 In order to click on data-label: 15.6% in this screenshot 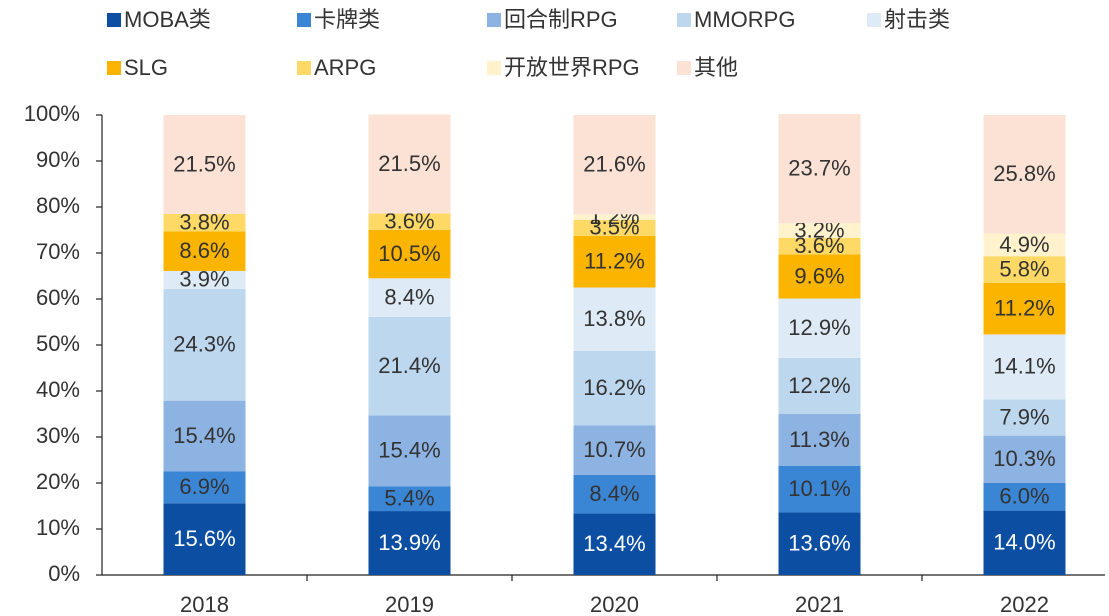, I will do `click(204, 538)`.